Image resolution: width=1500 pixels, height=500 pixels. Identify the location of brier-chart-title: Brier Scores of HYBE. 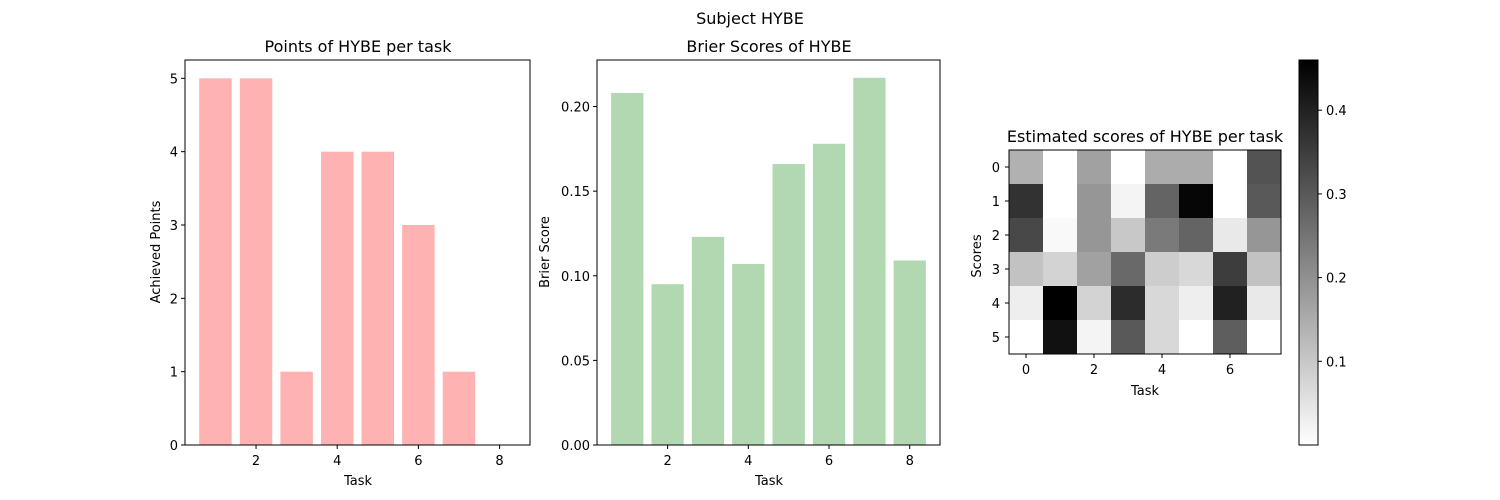
(768, 46).